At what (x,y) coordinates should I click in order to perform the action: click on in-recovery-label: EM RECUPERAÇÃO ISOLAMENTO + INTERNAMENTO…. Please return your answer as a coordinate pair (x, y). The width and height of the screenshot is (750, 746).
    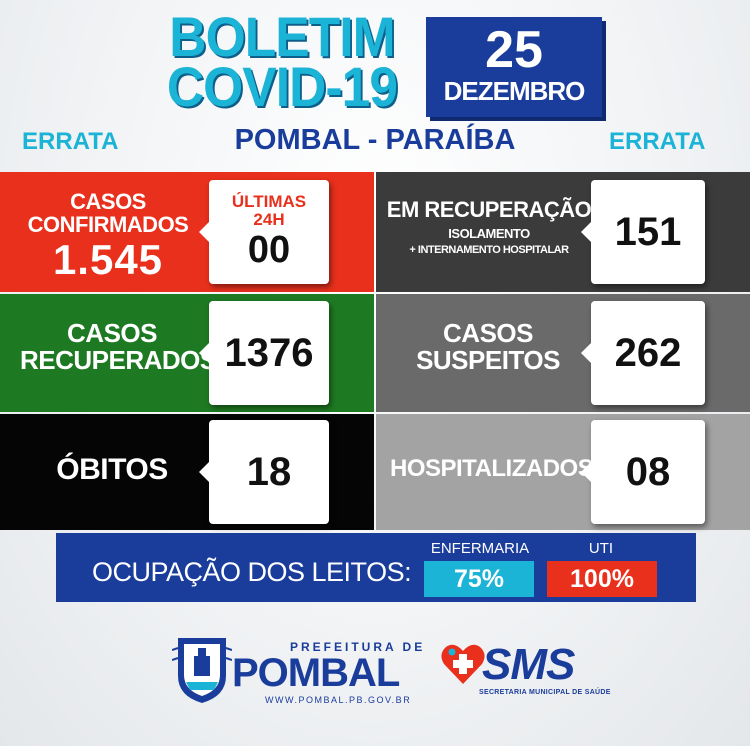
    Looking at the image, I should click on (489, 227).